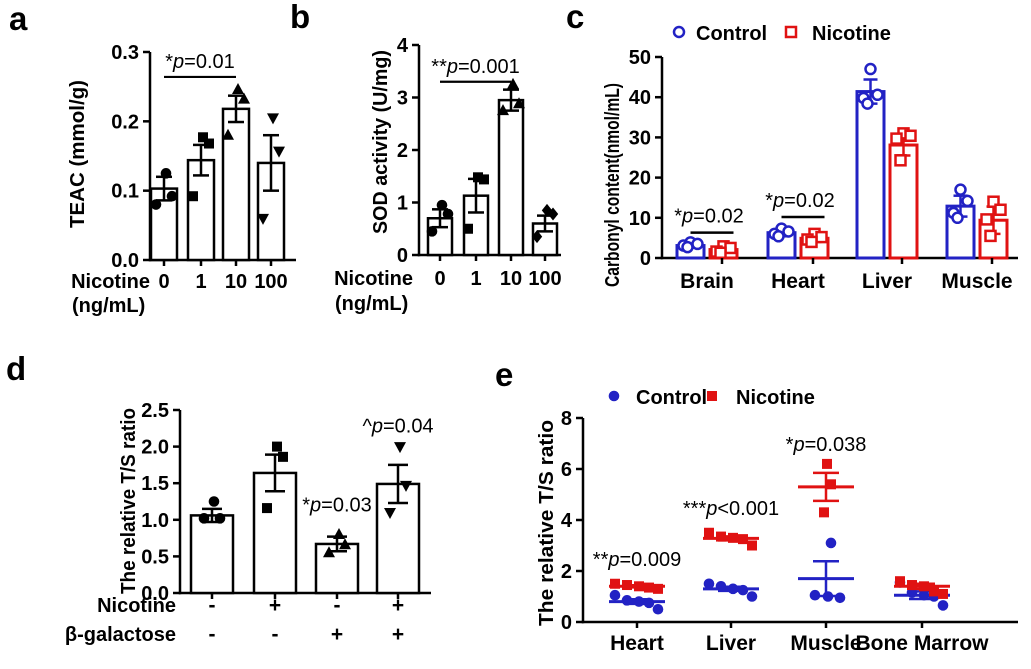 The height and width of the screenshot is (669, 1031). I want to click on panel-d-row-title-1: β-galactose, so click(120, 635).